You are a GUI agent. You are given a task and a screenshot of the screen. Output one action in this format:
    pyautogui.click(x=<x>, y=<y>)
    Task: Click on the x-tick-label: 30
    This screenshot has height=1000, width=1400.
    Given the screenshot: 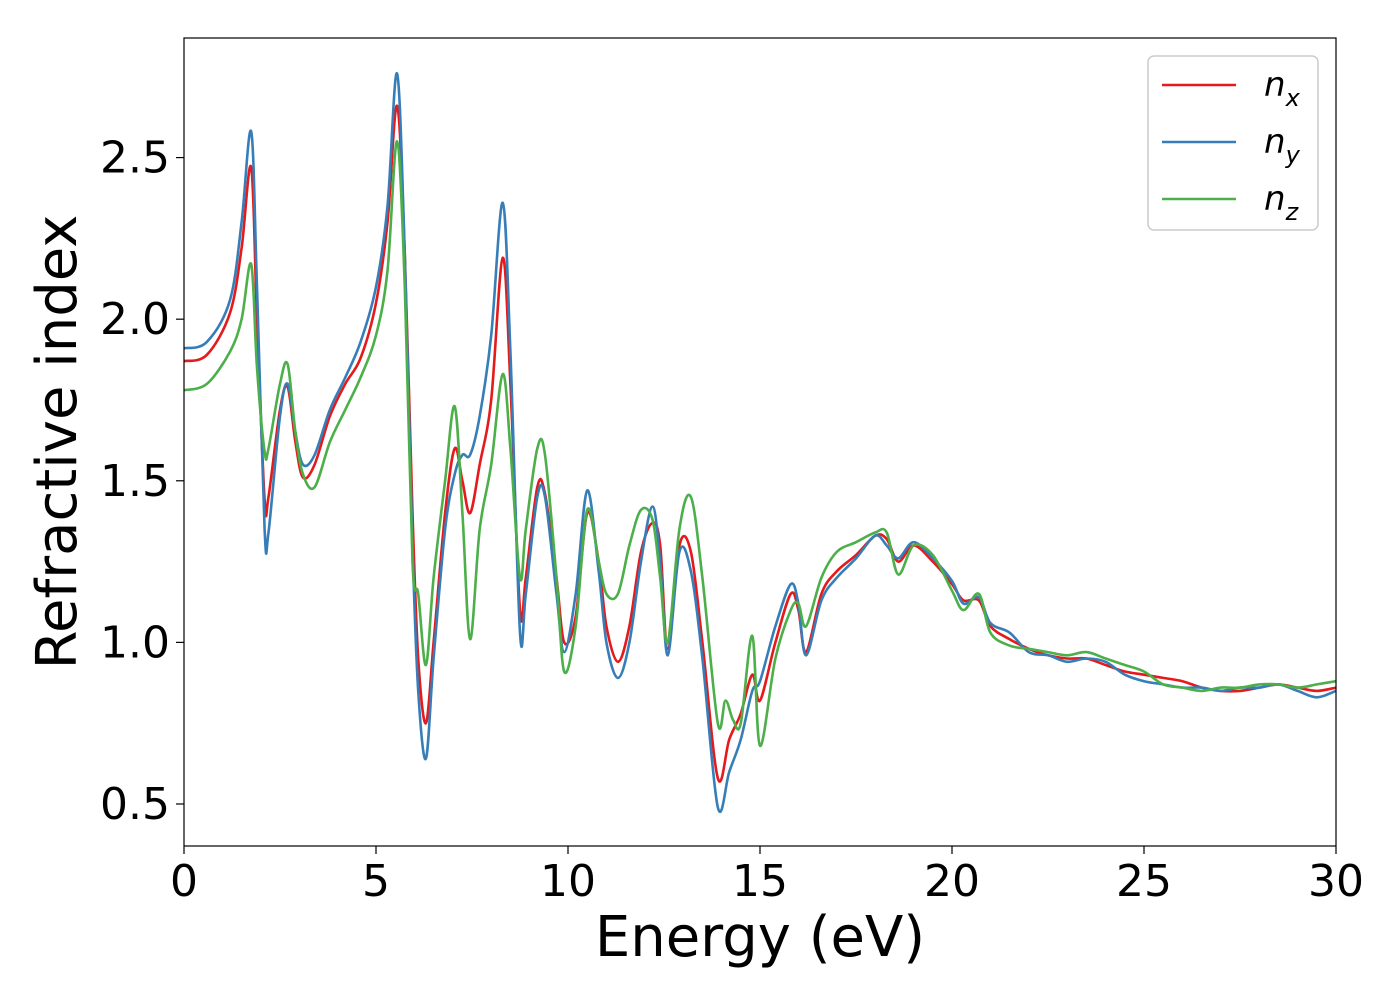 What is the action you would take?
    pyautogui.click(x=1336, y=881)
    